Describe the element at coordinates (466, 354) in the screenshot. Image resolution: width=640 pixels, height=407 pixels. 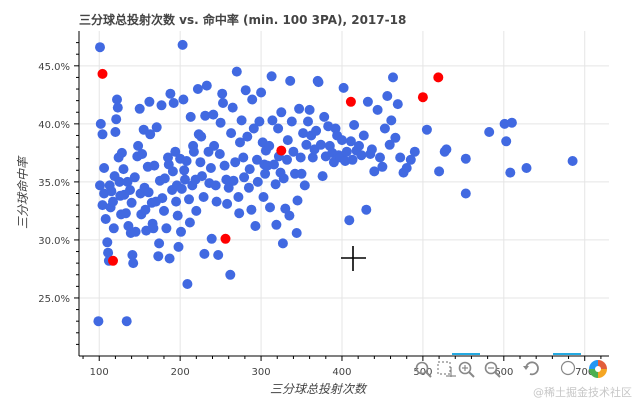
I see `active-tool-indicator` at that location.